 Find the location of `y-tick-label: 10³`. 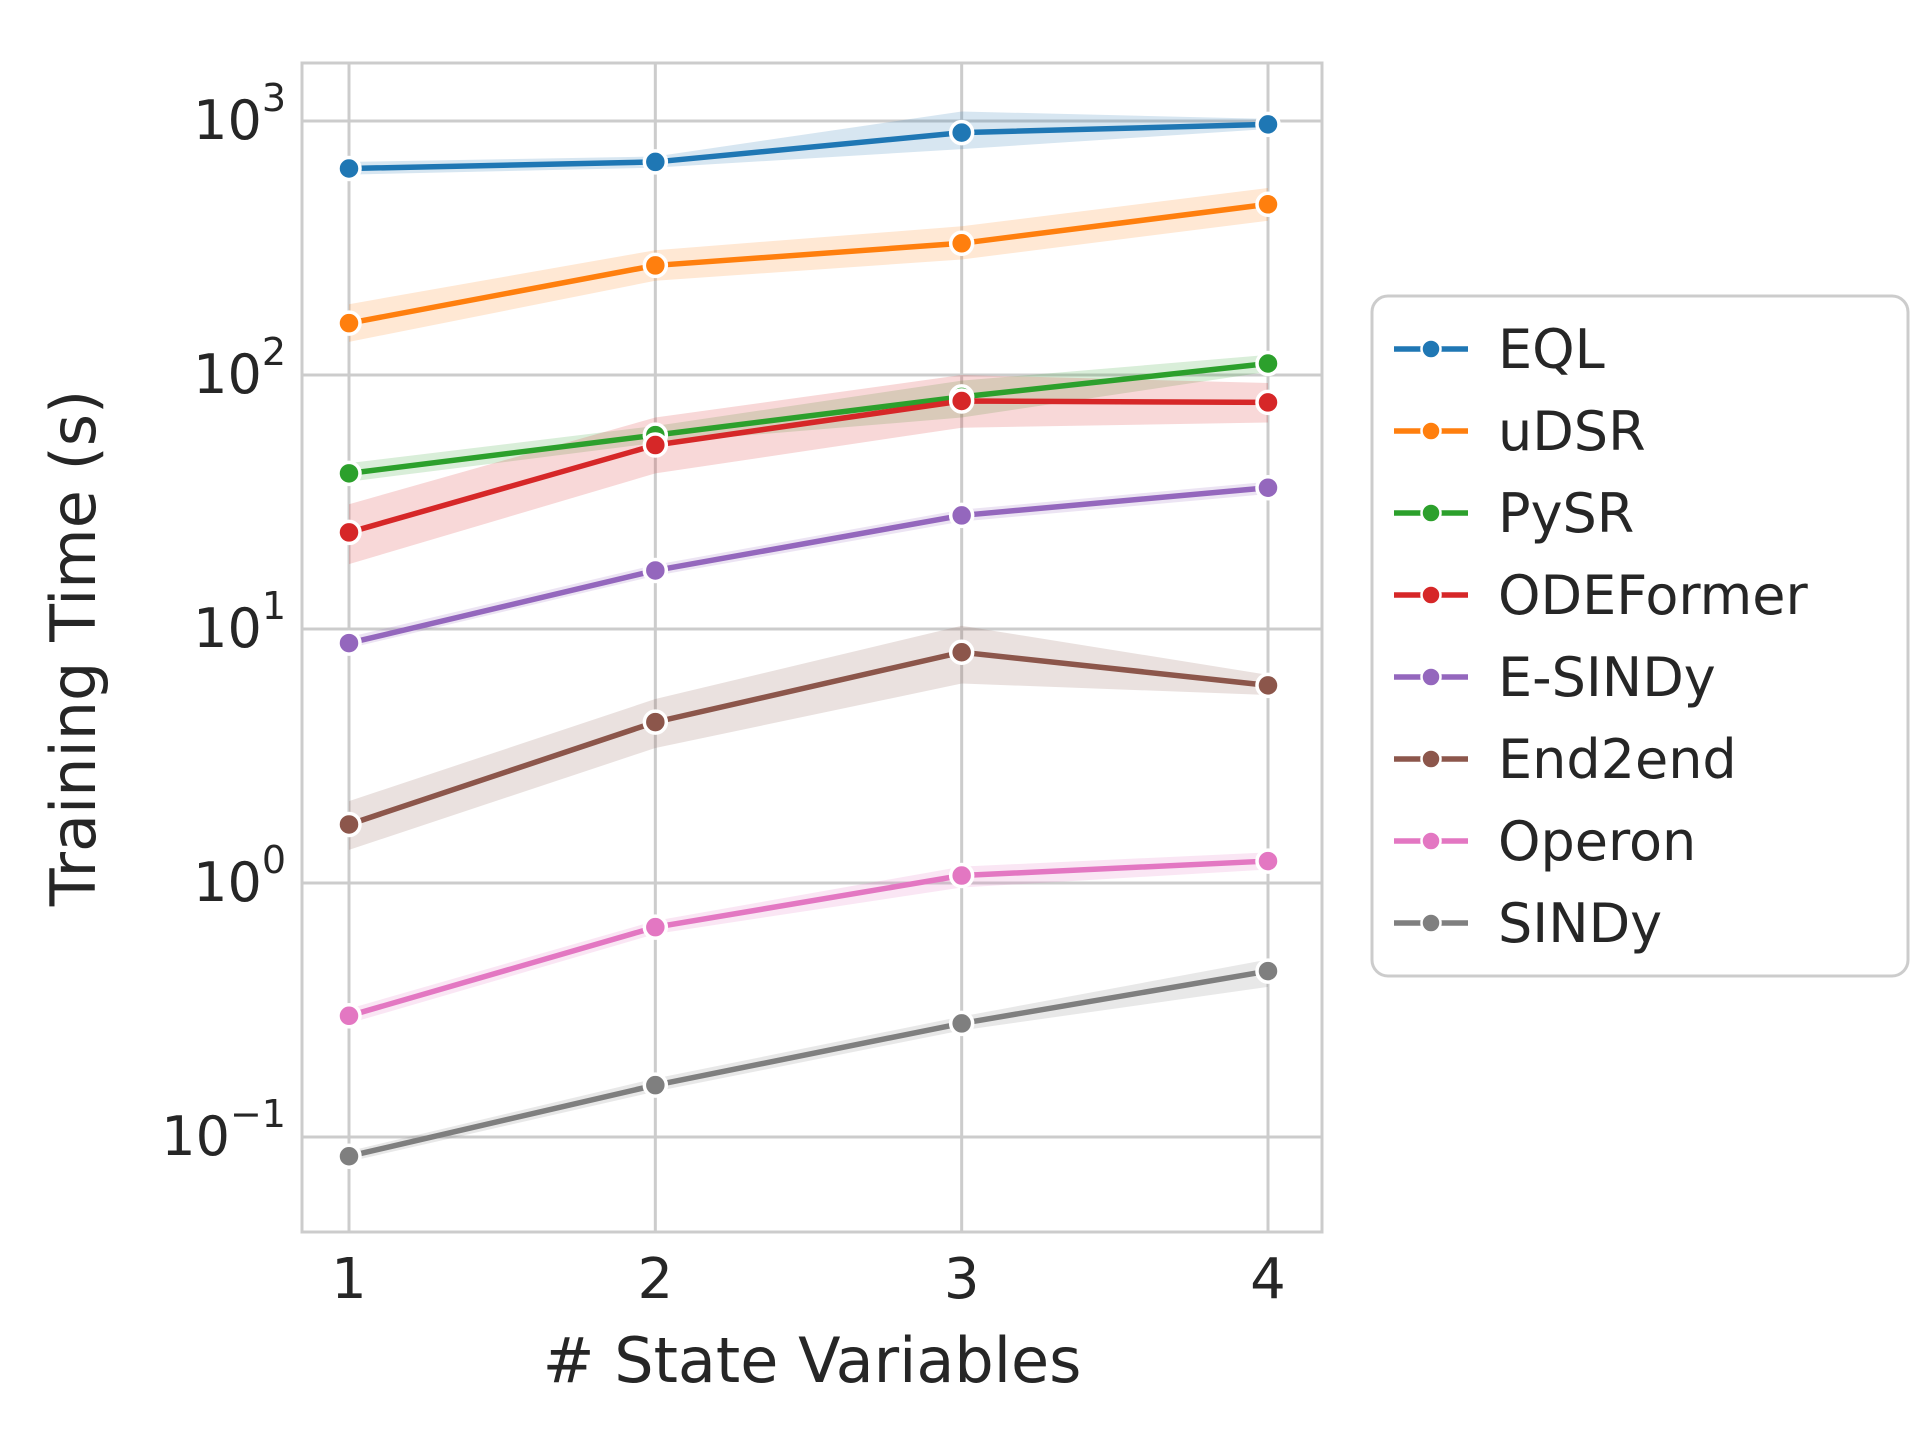

y-tick-label: 10³ is located at coordinates (239, 114).